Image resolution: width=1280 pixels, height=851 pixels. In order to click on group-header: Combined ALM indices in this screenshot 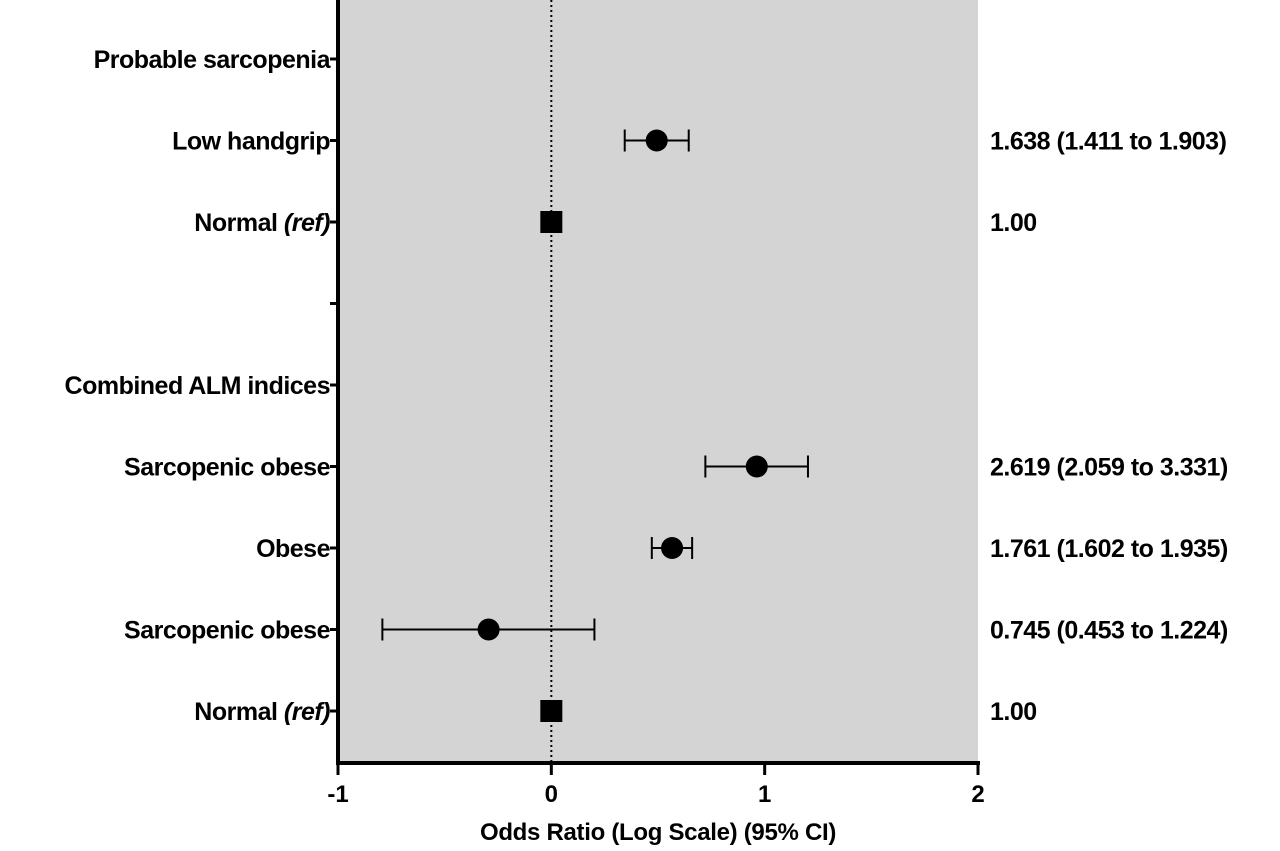, I will do `click(197, 386)`.